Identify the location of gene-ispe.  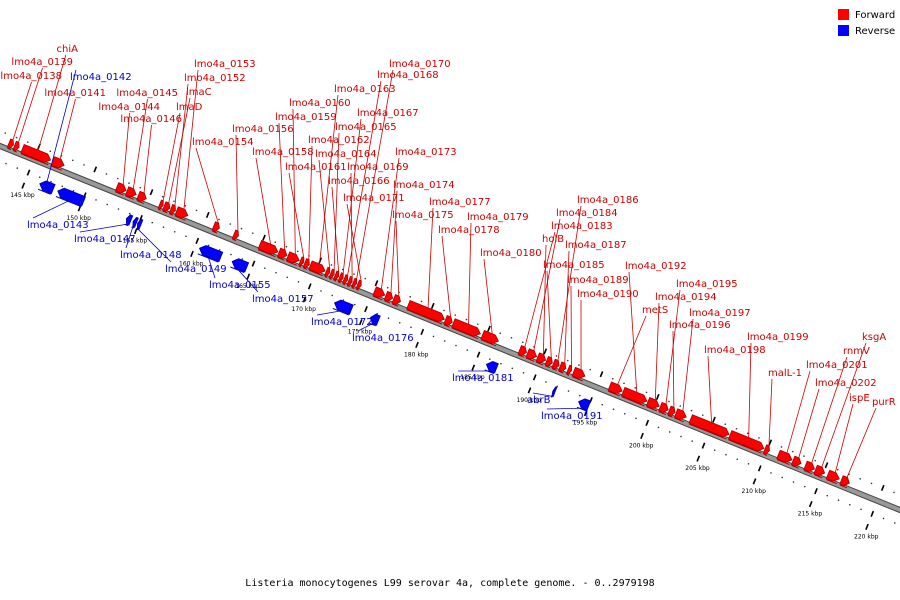
(833, 477).